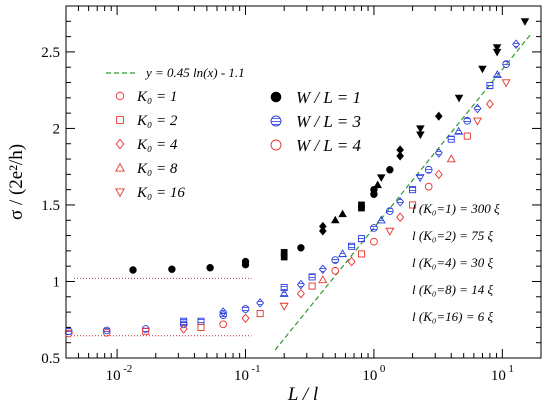 This screenshot has width=545, height=408. Describe the element at coordinates (453, 289) in the screenshot. I see `annotation-mean-free-path: l (K₀=8) = 14 ξ` at that location.